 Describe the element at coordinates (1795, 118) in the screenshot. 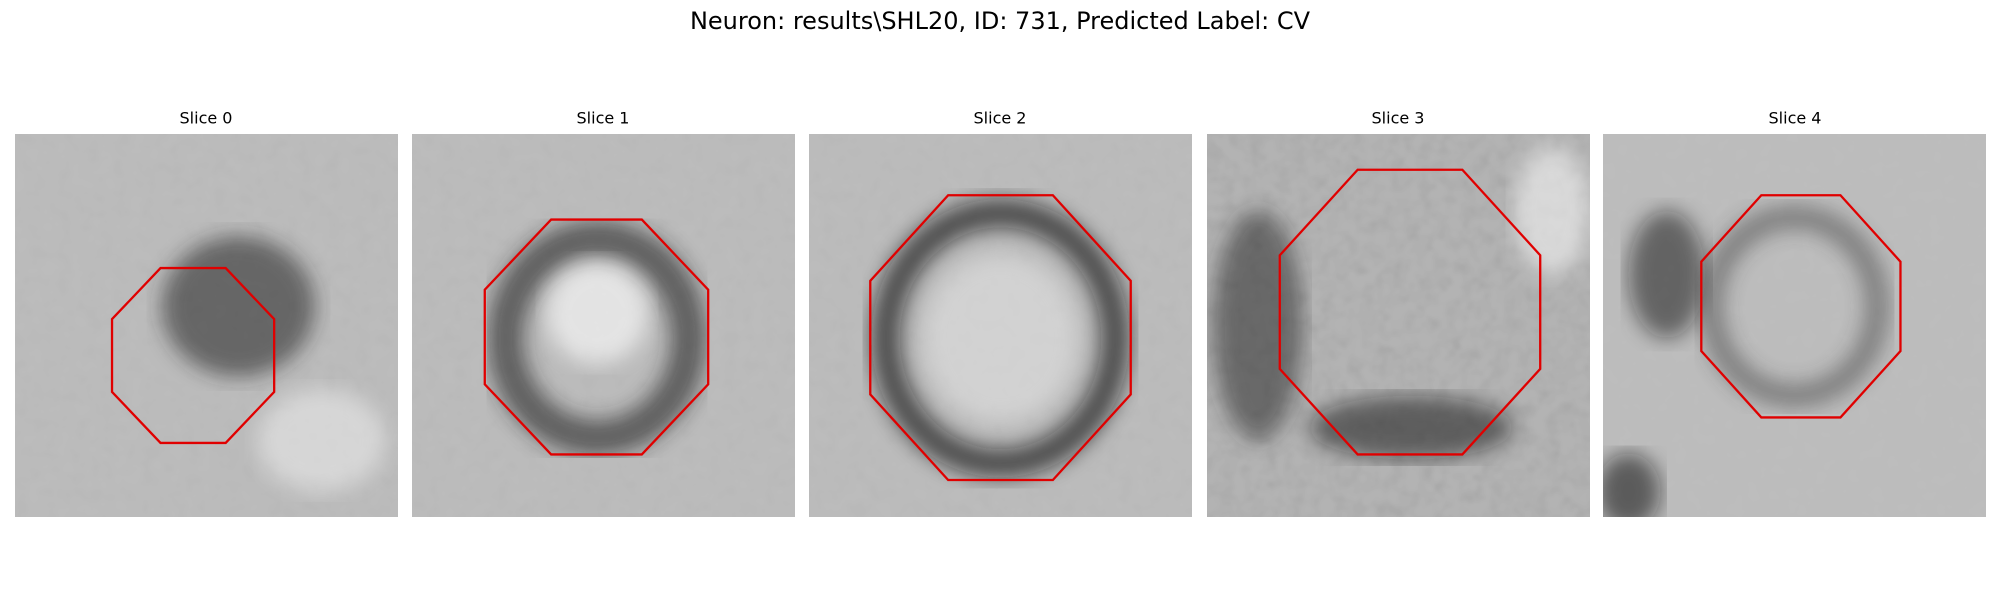

I see `panel-title: Slice 4` at that location.